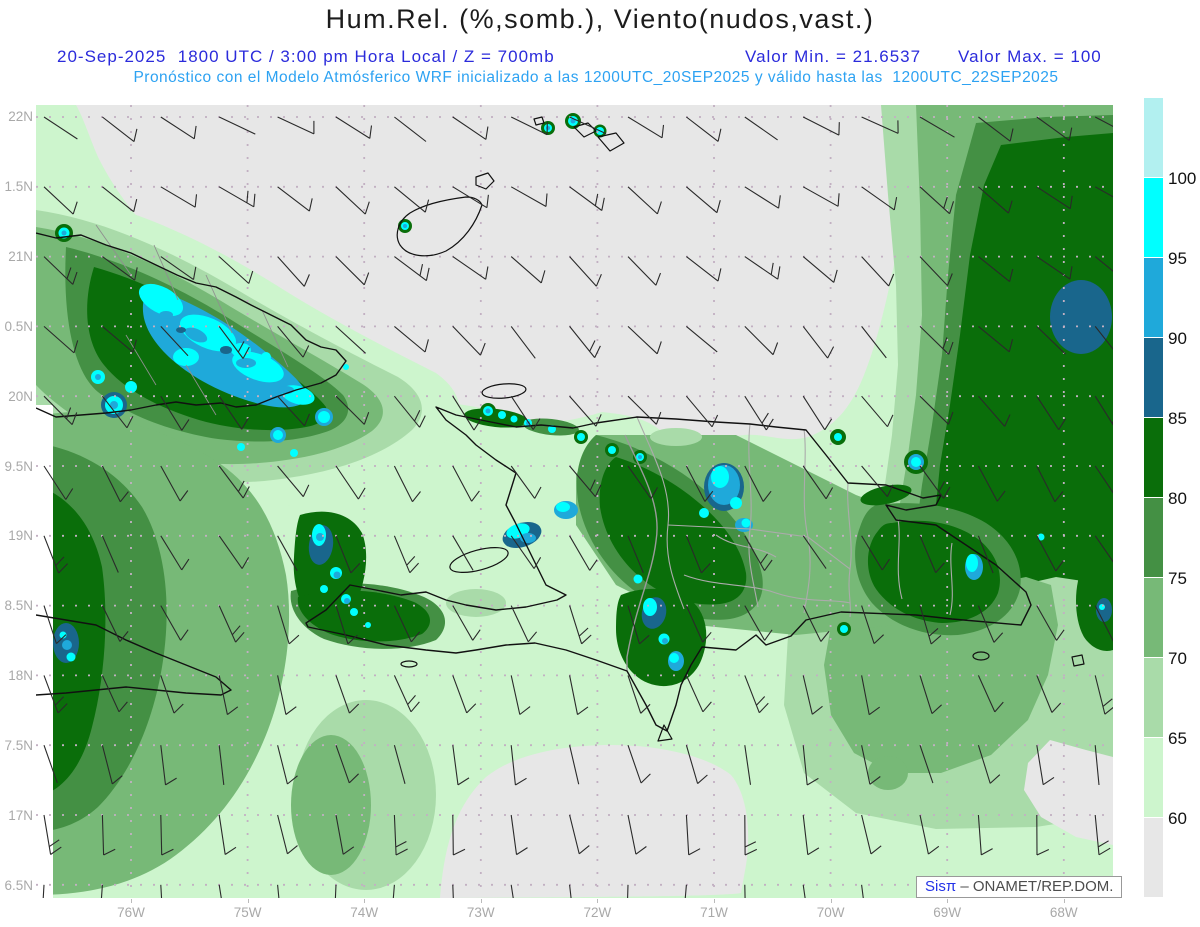 This screenshot has height=927, width=1200. What do you see at coordinates (18, 466) in the screenshot?
I see `y-axis-label: 9.5N` at bounding box center [18, 466].